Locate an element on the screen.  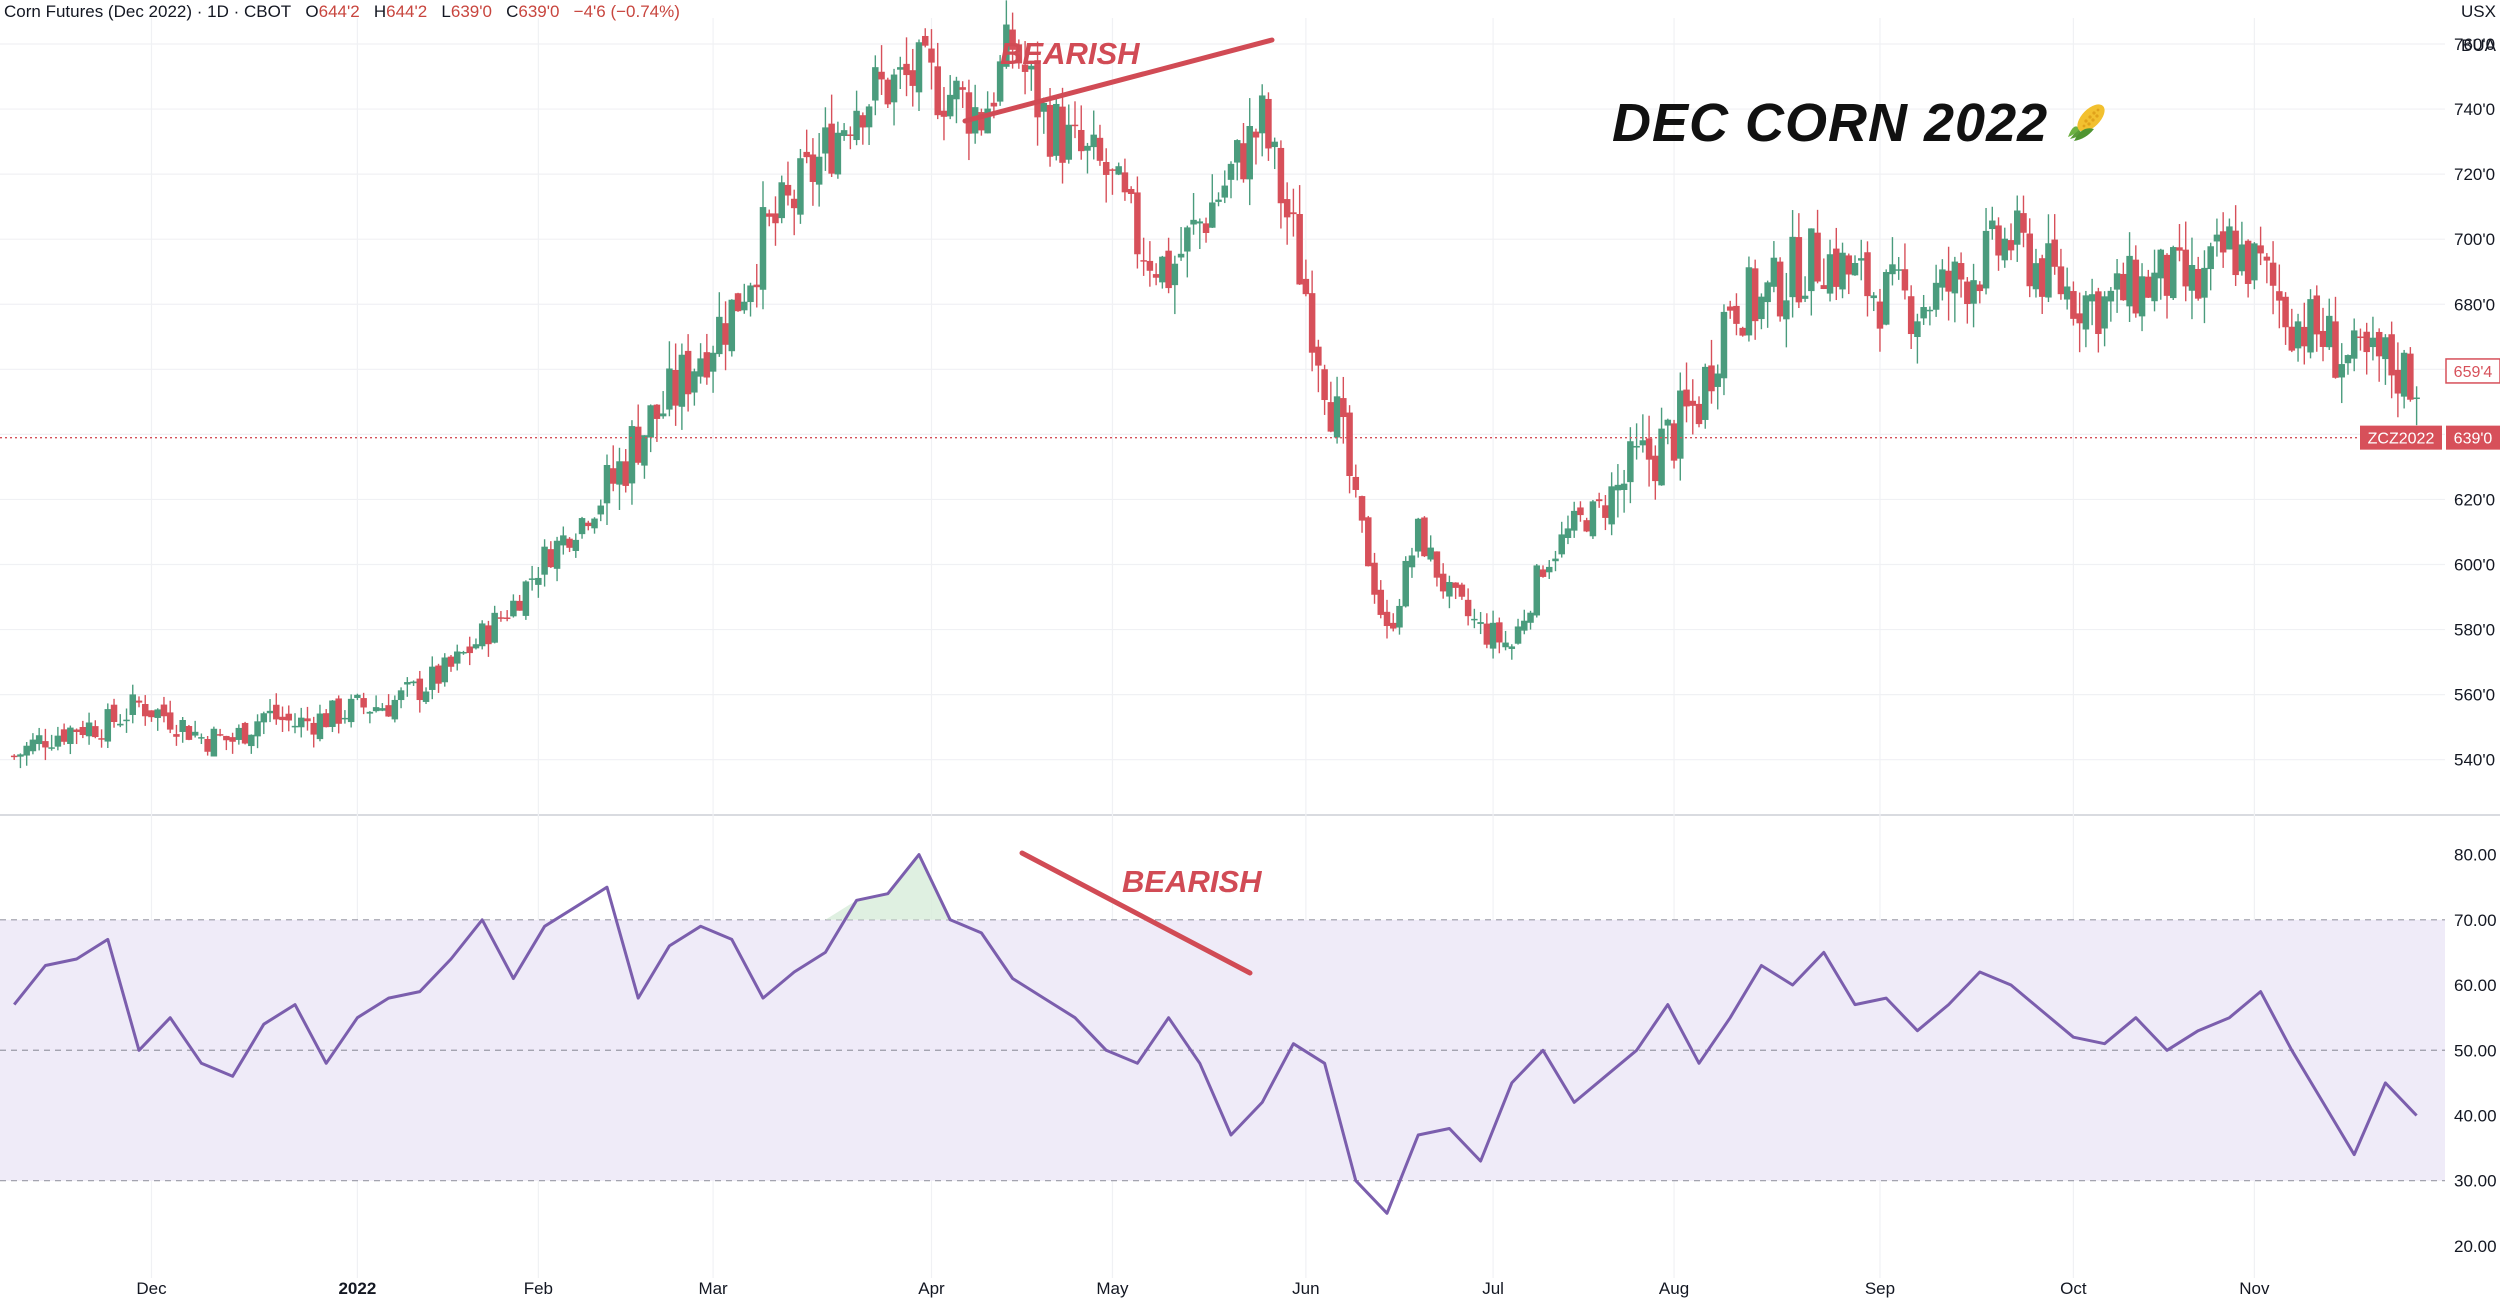
low-value: 639'0 is located at coordinates (471, 11).